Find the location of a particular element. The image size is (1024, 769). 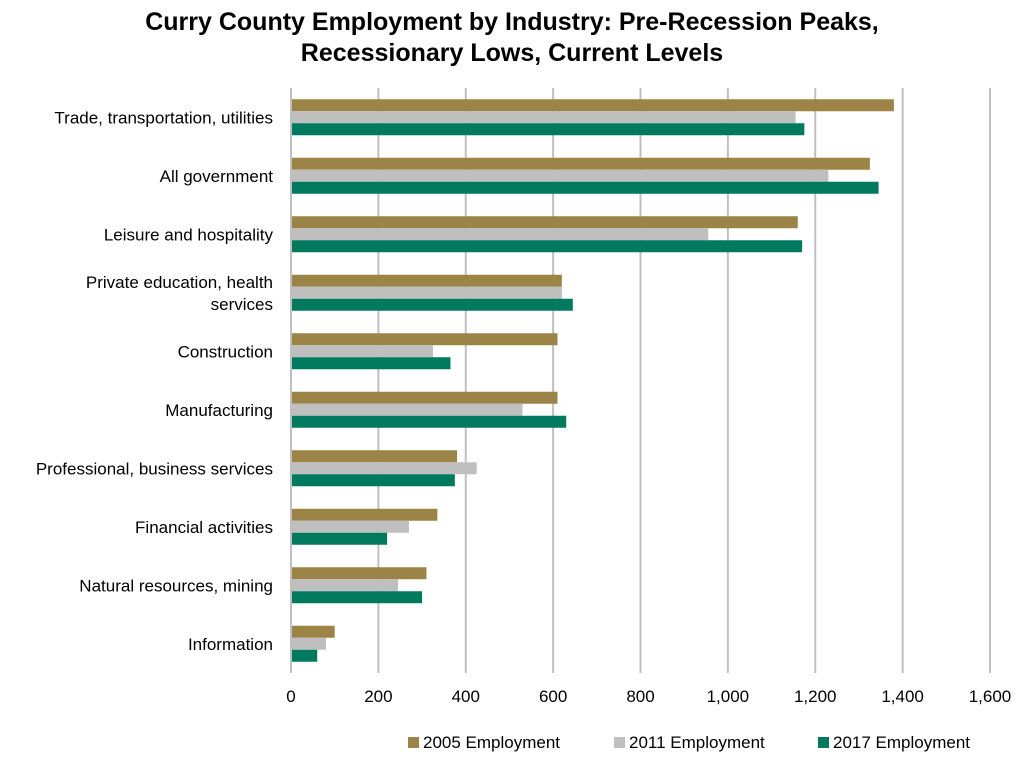

x-tick-label: 1,600 is located at coordinates (990, 696).